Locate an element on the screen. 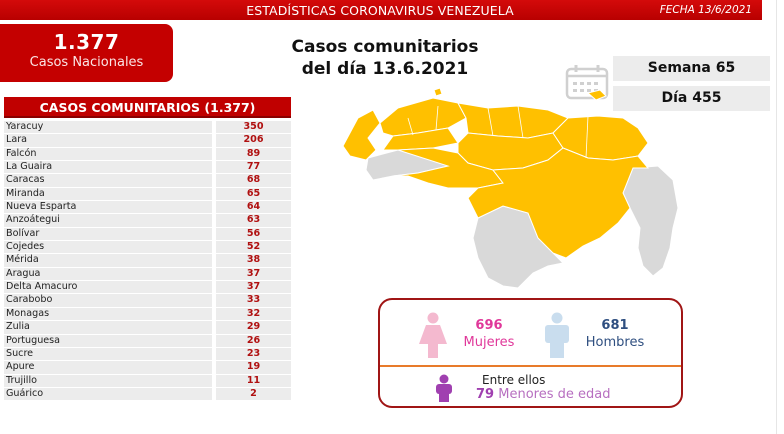  state-cases: 206 is located at coordinates (253, 141).